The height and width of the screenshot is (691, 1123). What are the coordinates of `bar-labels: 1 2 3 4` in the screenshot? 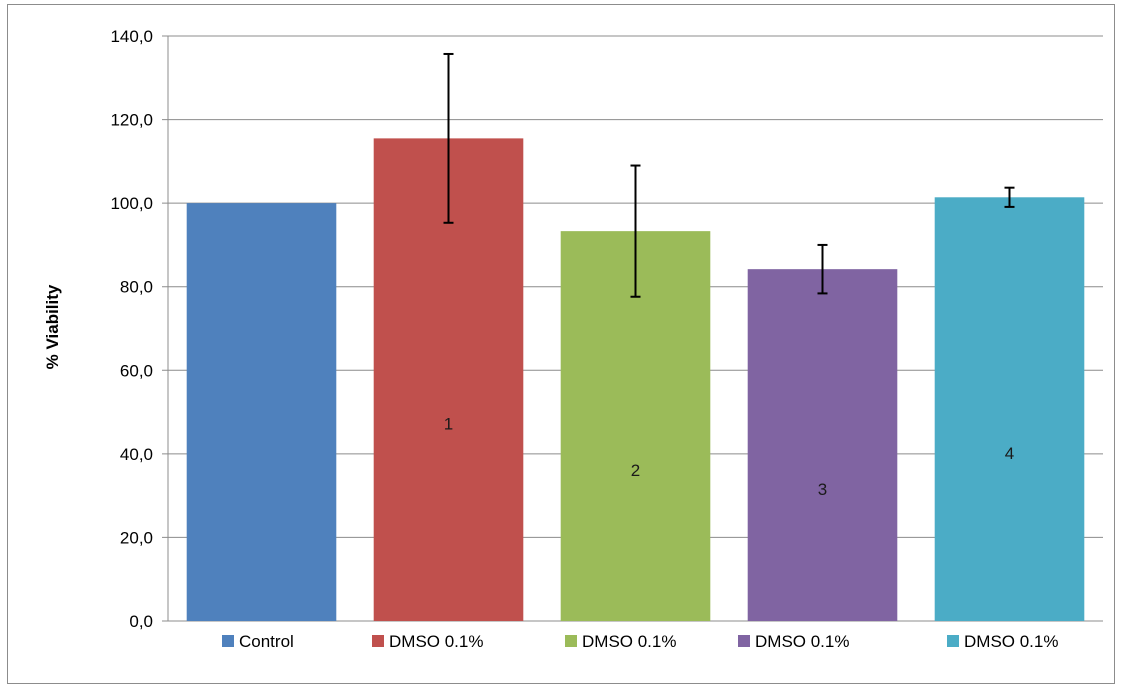 It's located at (729, 457).